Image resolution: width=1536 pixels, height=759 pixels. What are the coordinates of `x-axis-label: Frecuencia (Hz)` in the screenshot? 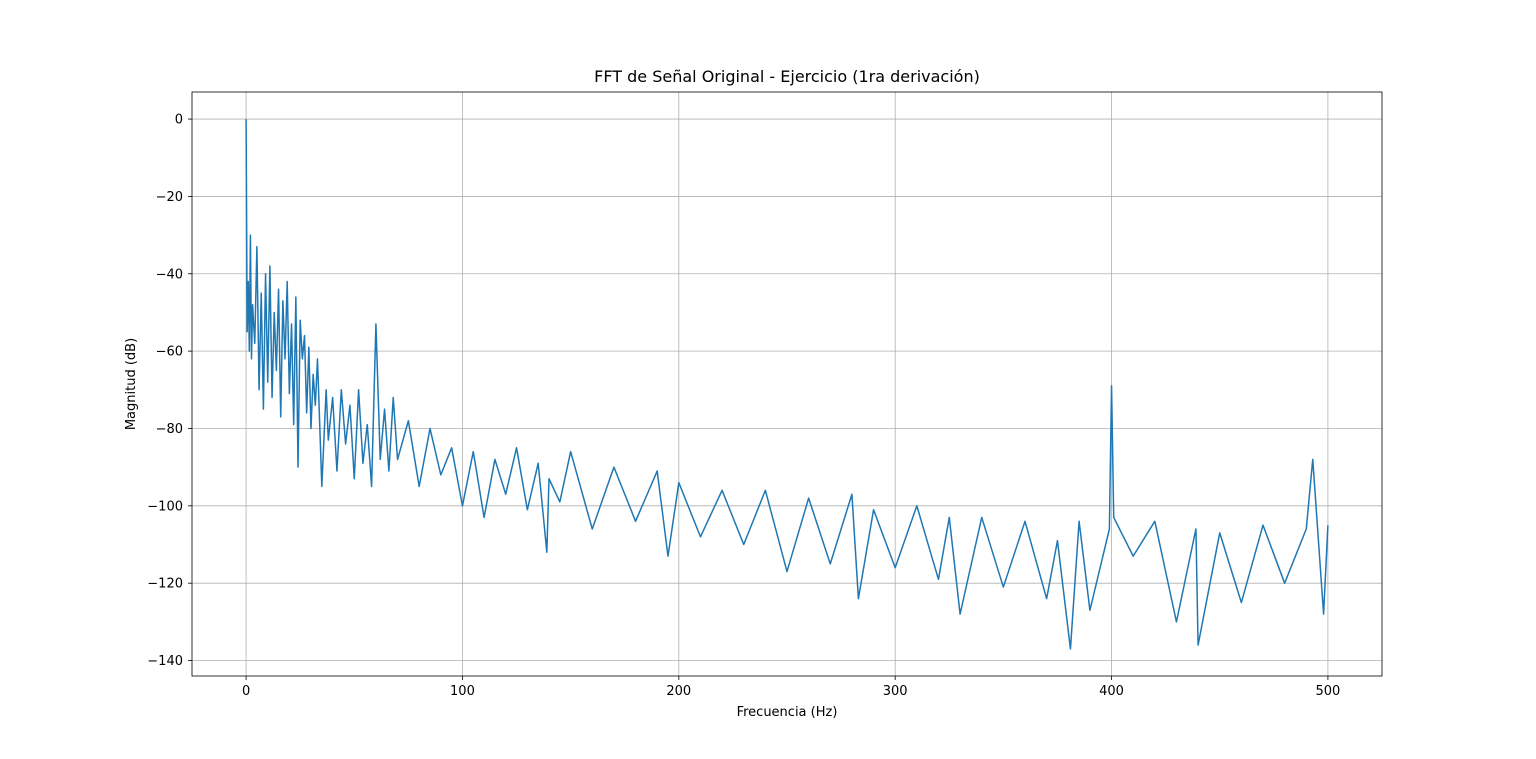 It's located at (787, 712).